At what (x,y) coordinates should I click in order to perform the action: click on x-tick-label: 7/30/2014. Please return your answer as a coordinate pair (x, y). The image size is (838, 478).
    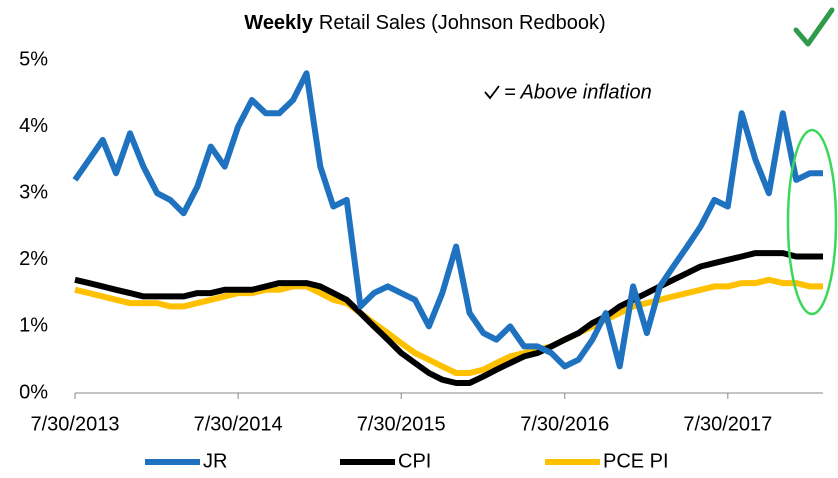
    Looking at the image, I should click on (238, 424).